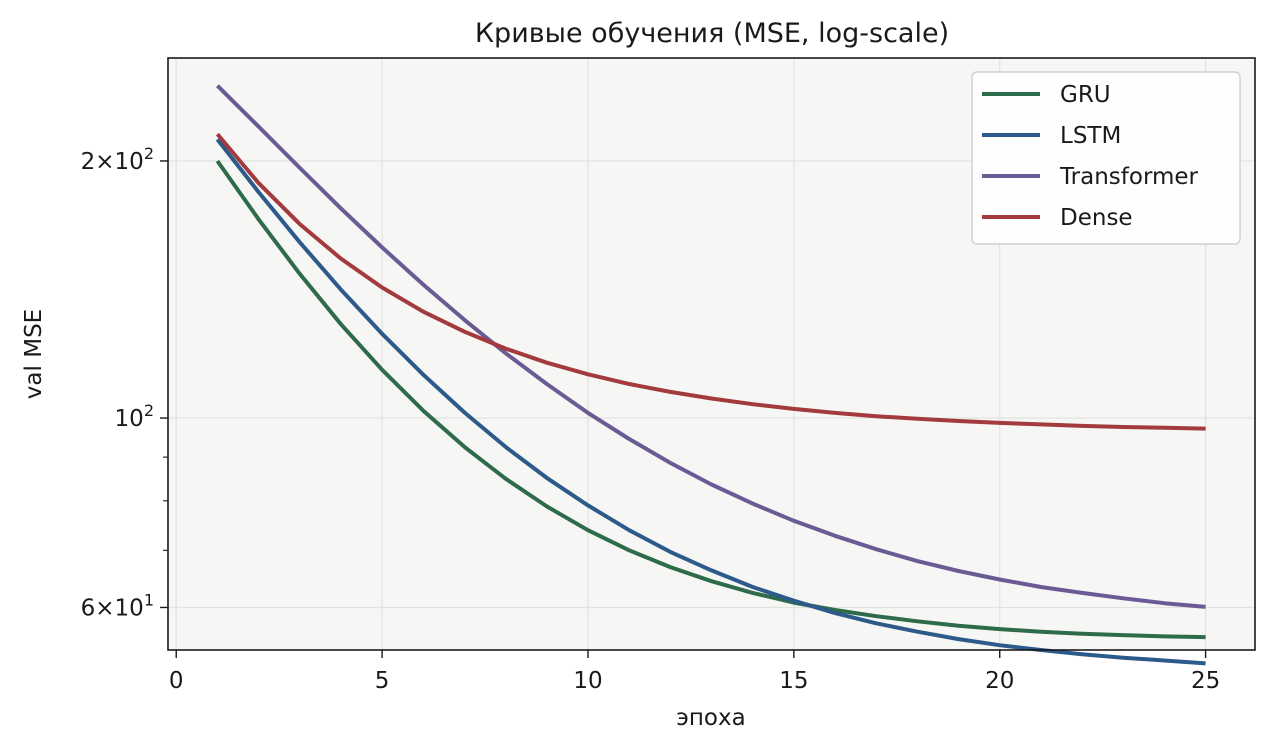  I want to click on y-tick-label: 102, so click(134, 416).